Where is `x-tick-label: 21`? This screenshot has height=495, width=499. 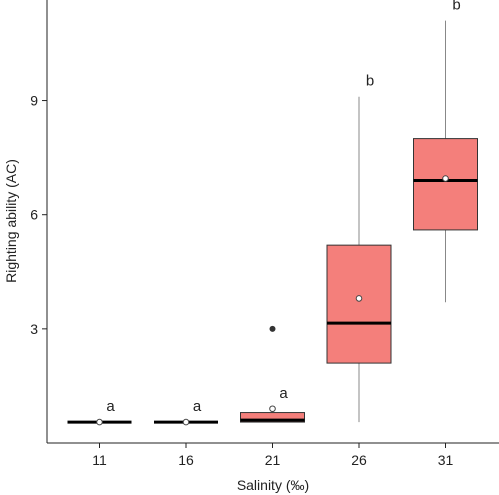 x-tick-label: 21 is located at coordinates (273, 460).